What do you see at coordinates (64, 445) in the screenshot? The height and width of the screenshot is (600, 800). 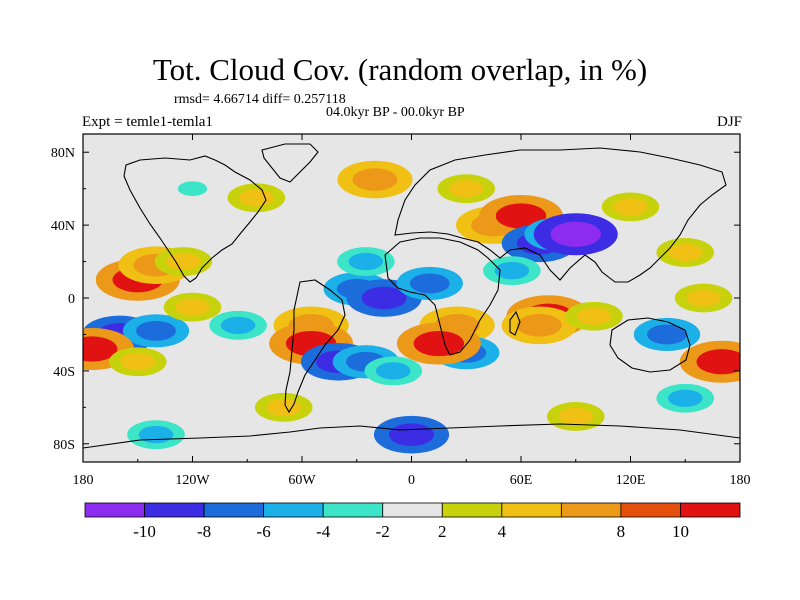 I see `y-tick-label: 80S` at bounding box center [64, 445].